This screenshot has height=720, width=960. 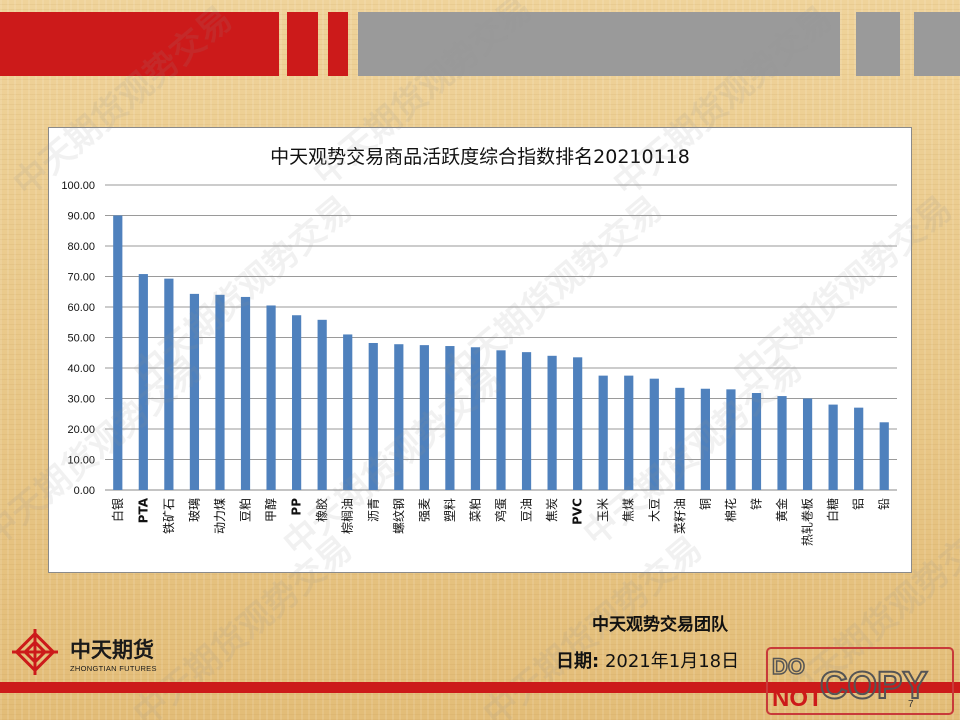 I want to click on x-tick-label: 白银, so click(x=117, y=510).